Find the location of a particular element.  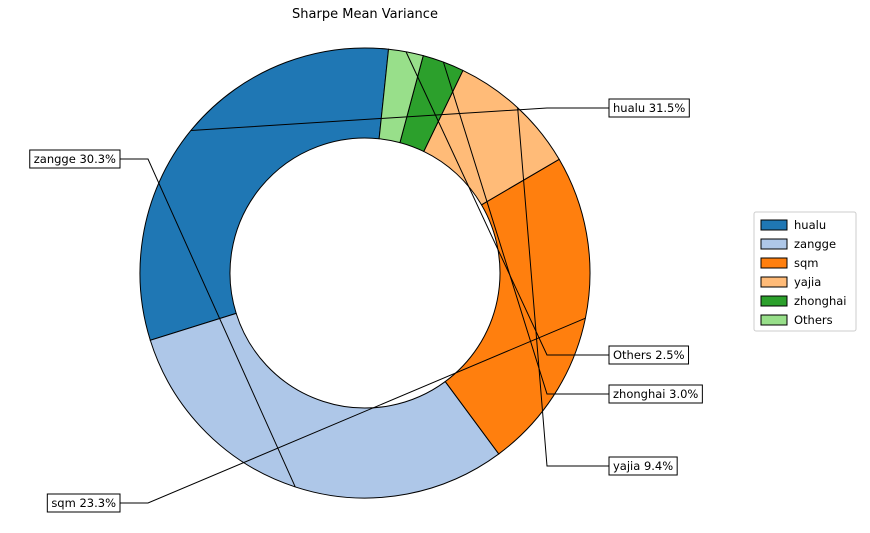

slice-label-box-others is located at coordinates (649, 355).